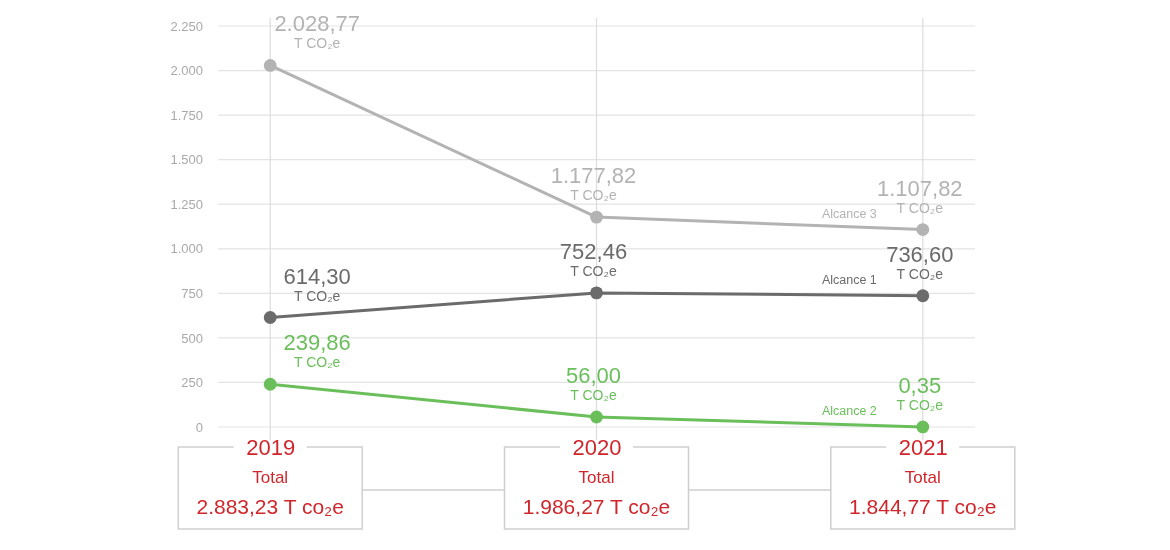 This screenshot has width=1170, height=550. Describe the element at coordinates (317, 283) in the screenshot. I see `data-label: 614,30 T CO₂e` at that location.